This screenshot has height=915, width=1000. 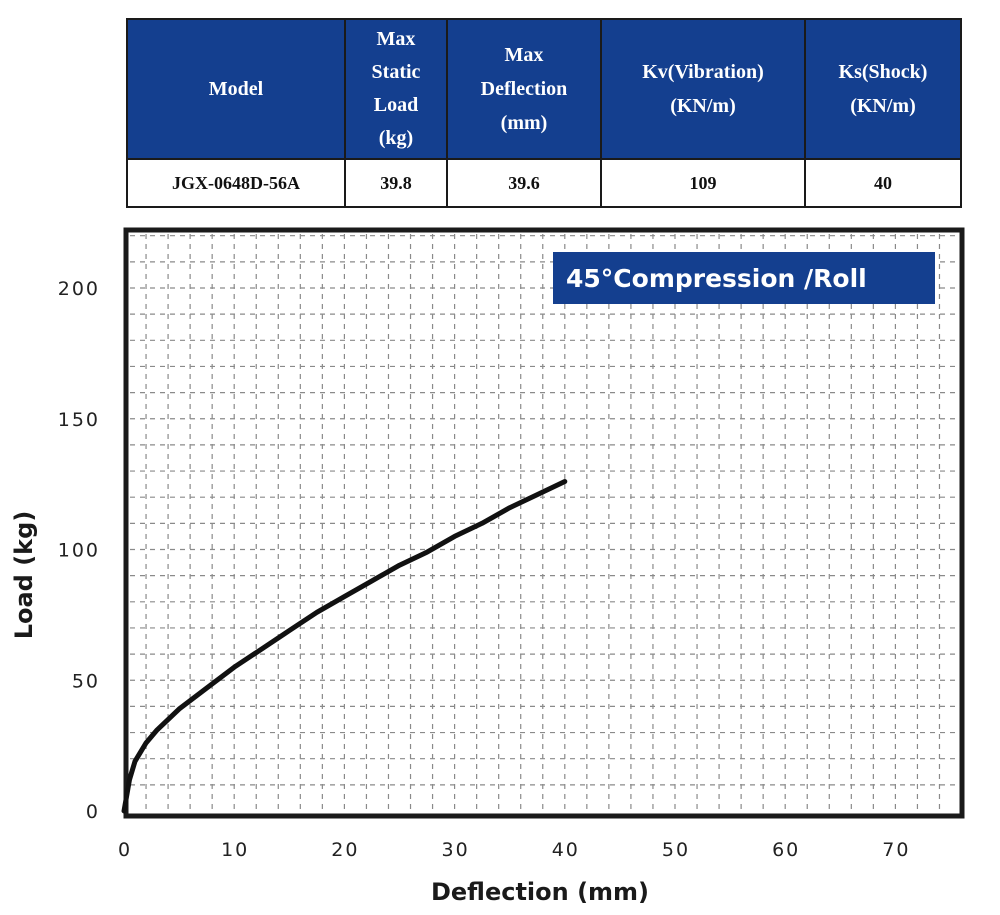 I want to click on x-tick-labels: 0 10 20 30 40 50 60 70, so click(x=514, y=850).